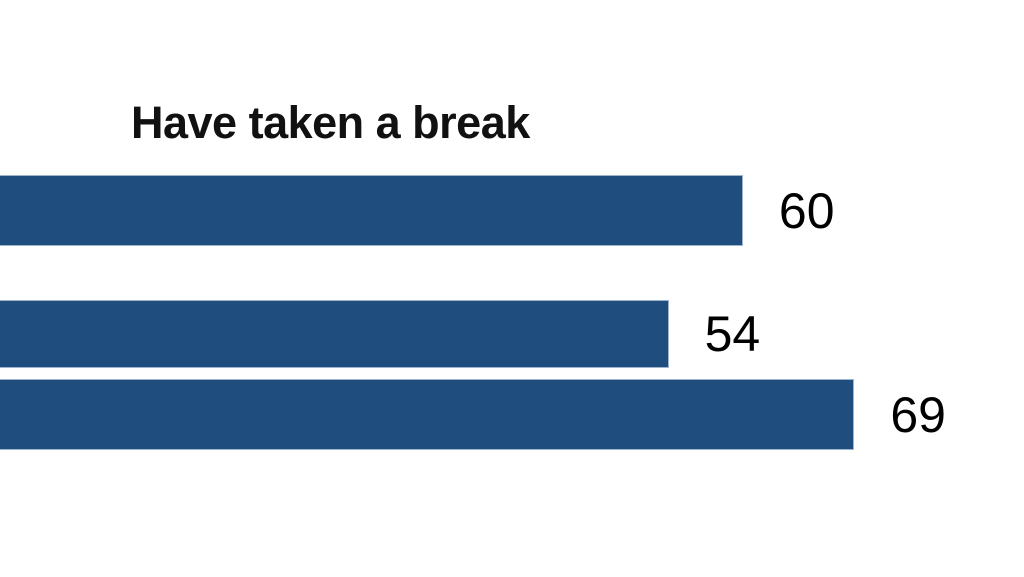 Image resolution: width=1024 pixels, height=577 pixels. What do you see at coordinates (330, 122) in the screenshot?
I see `chart-title: Have taken a break` at bounding box center [330, 122].